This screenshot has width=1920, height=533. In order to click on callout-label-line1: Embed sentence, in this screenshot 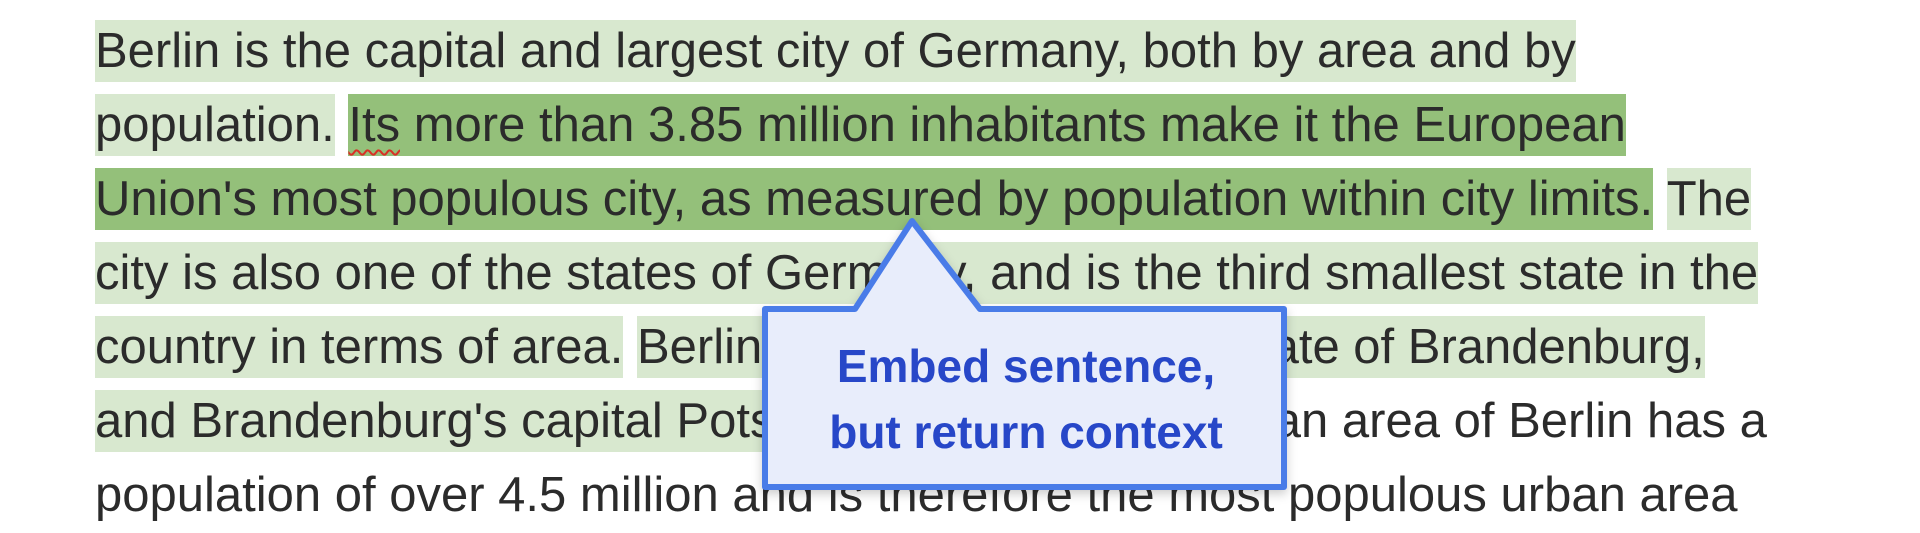, I will do `click(1026, 366)`.